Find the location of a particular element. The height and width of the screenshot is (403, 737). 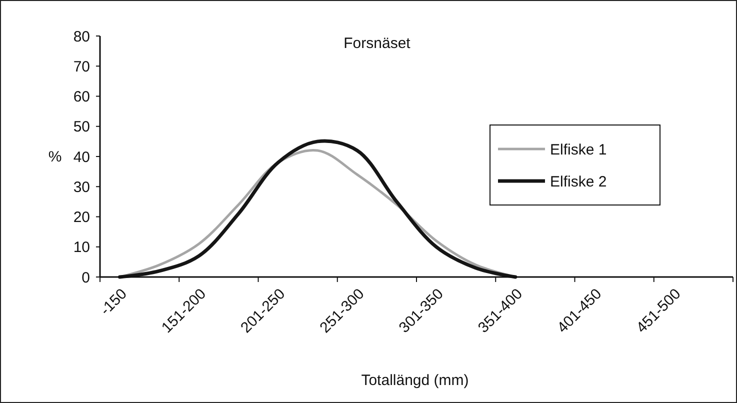

y-tick-label: 50 is located at coordinates (81, 127).